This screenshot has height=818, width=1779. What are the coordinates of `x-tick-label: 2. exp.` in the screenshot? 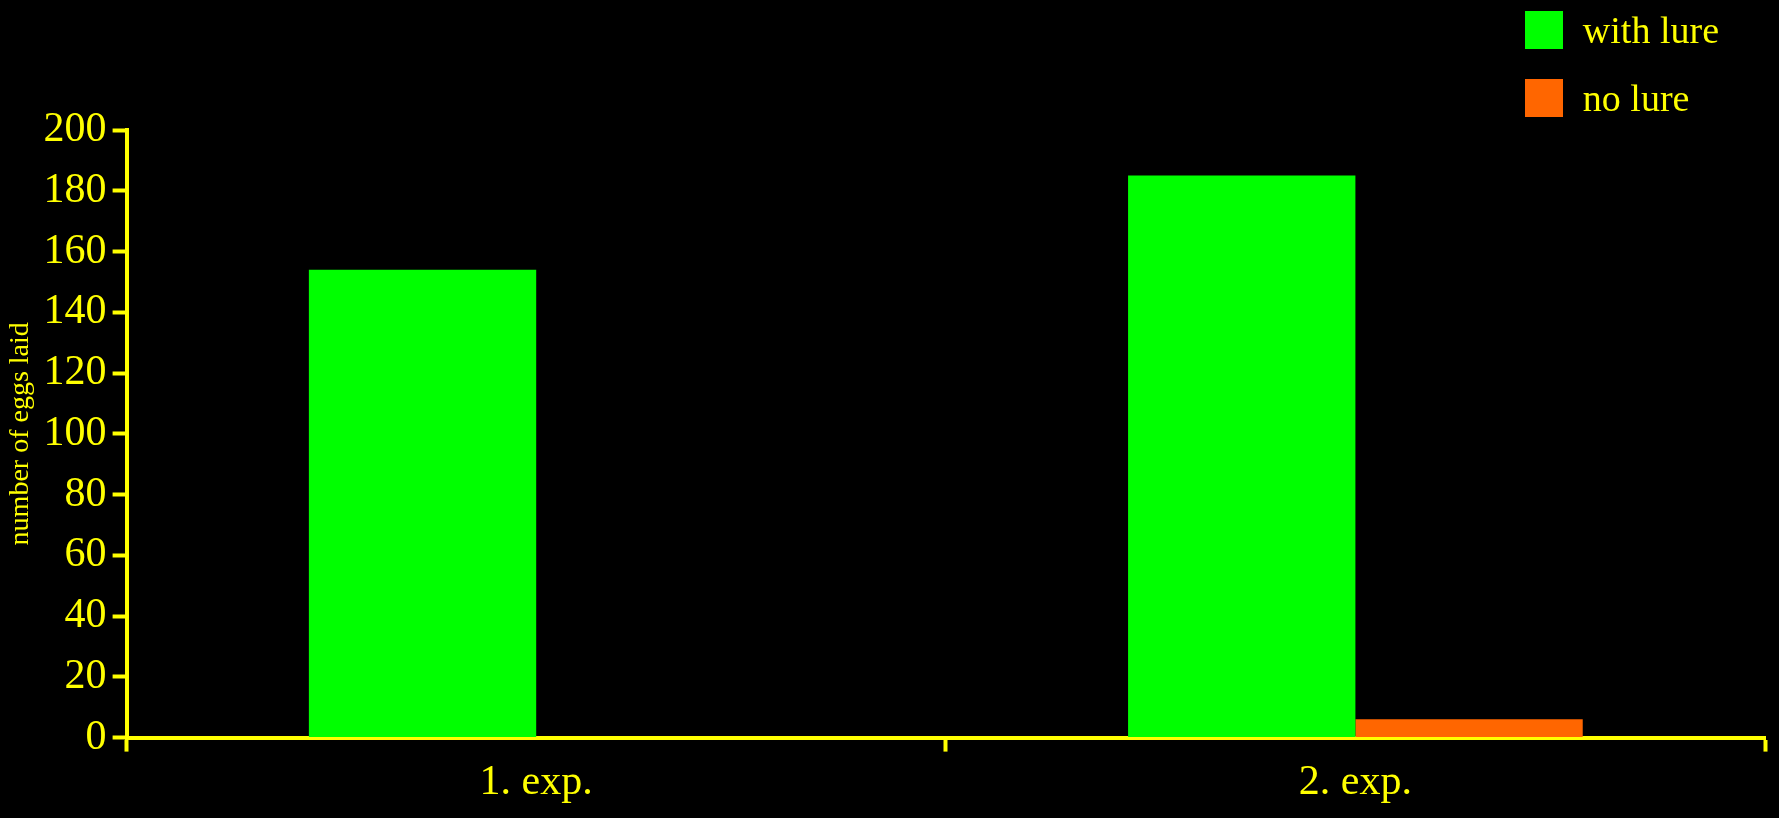 It's located at (1355, 779).